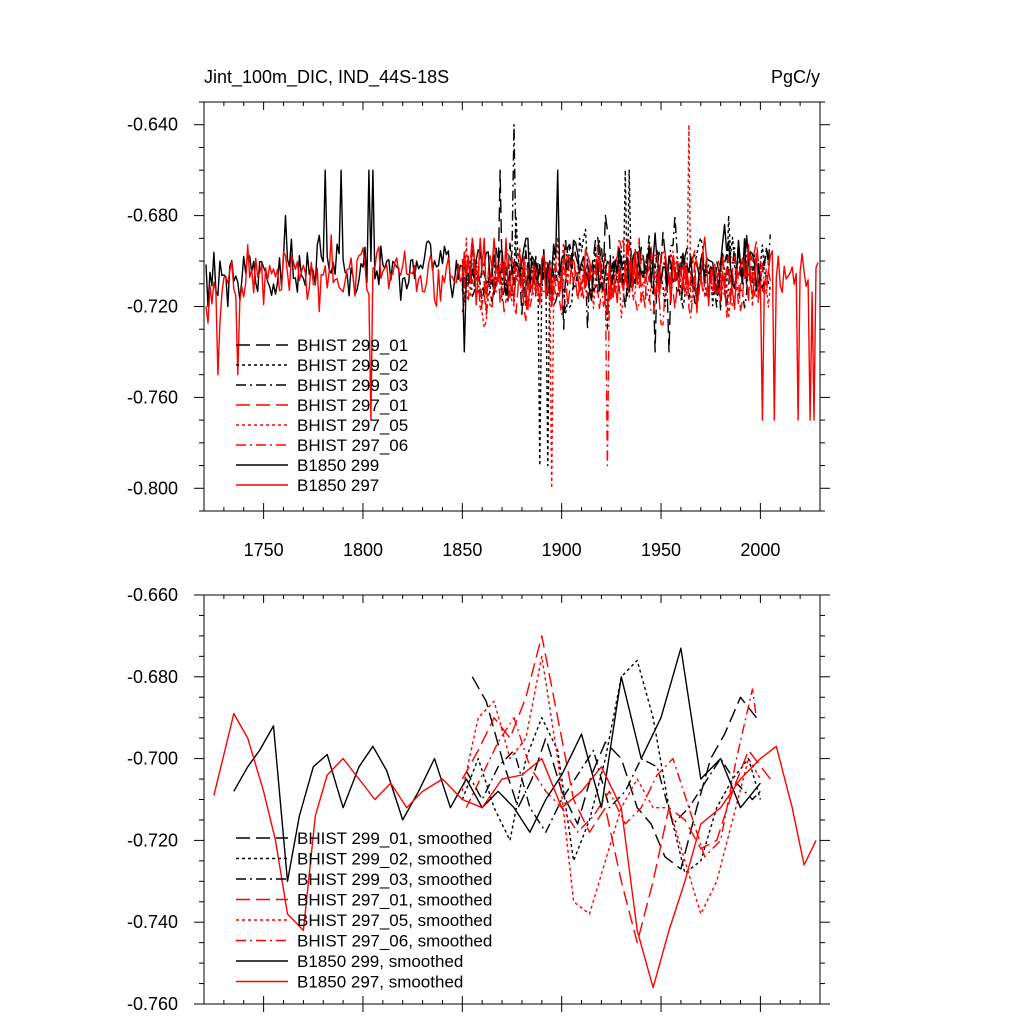 The width and height of the screenshot is (1024, 1024). Describe the element at coordinates (352, 365) in the screenshot. I see `legend-label-bhist-299-02: BHIST 299_02` at that location.